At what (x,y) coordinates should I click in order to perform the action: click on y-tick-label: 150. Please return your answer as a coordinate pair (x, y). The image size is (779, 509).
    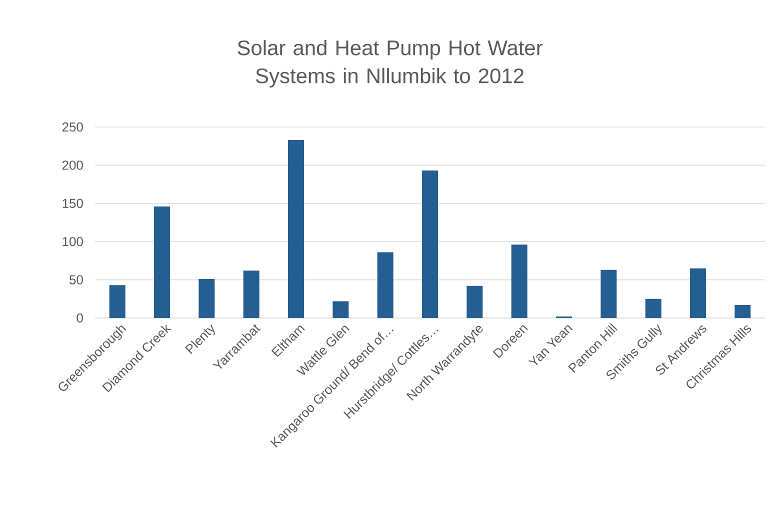
    Looking at the image, I should click on (72, 203).